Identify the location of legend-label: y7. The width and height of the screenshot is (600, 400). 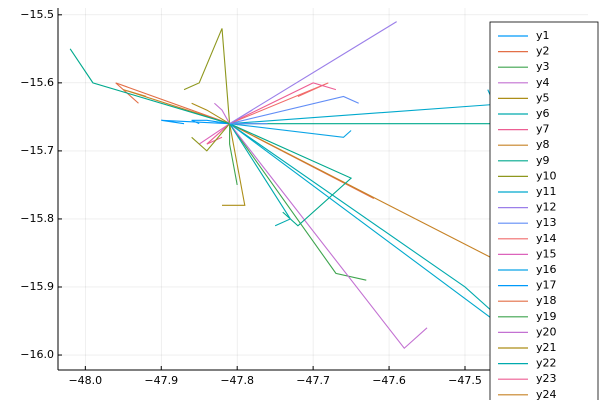
(543, 129).